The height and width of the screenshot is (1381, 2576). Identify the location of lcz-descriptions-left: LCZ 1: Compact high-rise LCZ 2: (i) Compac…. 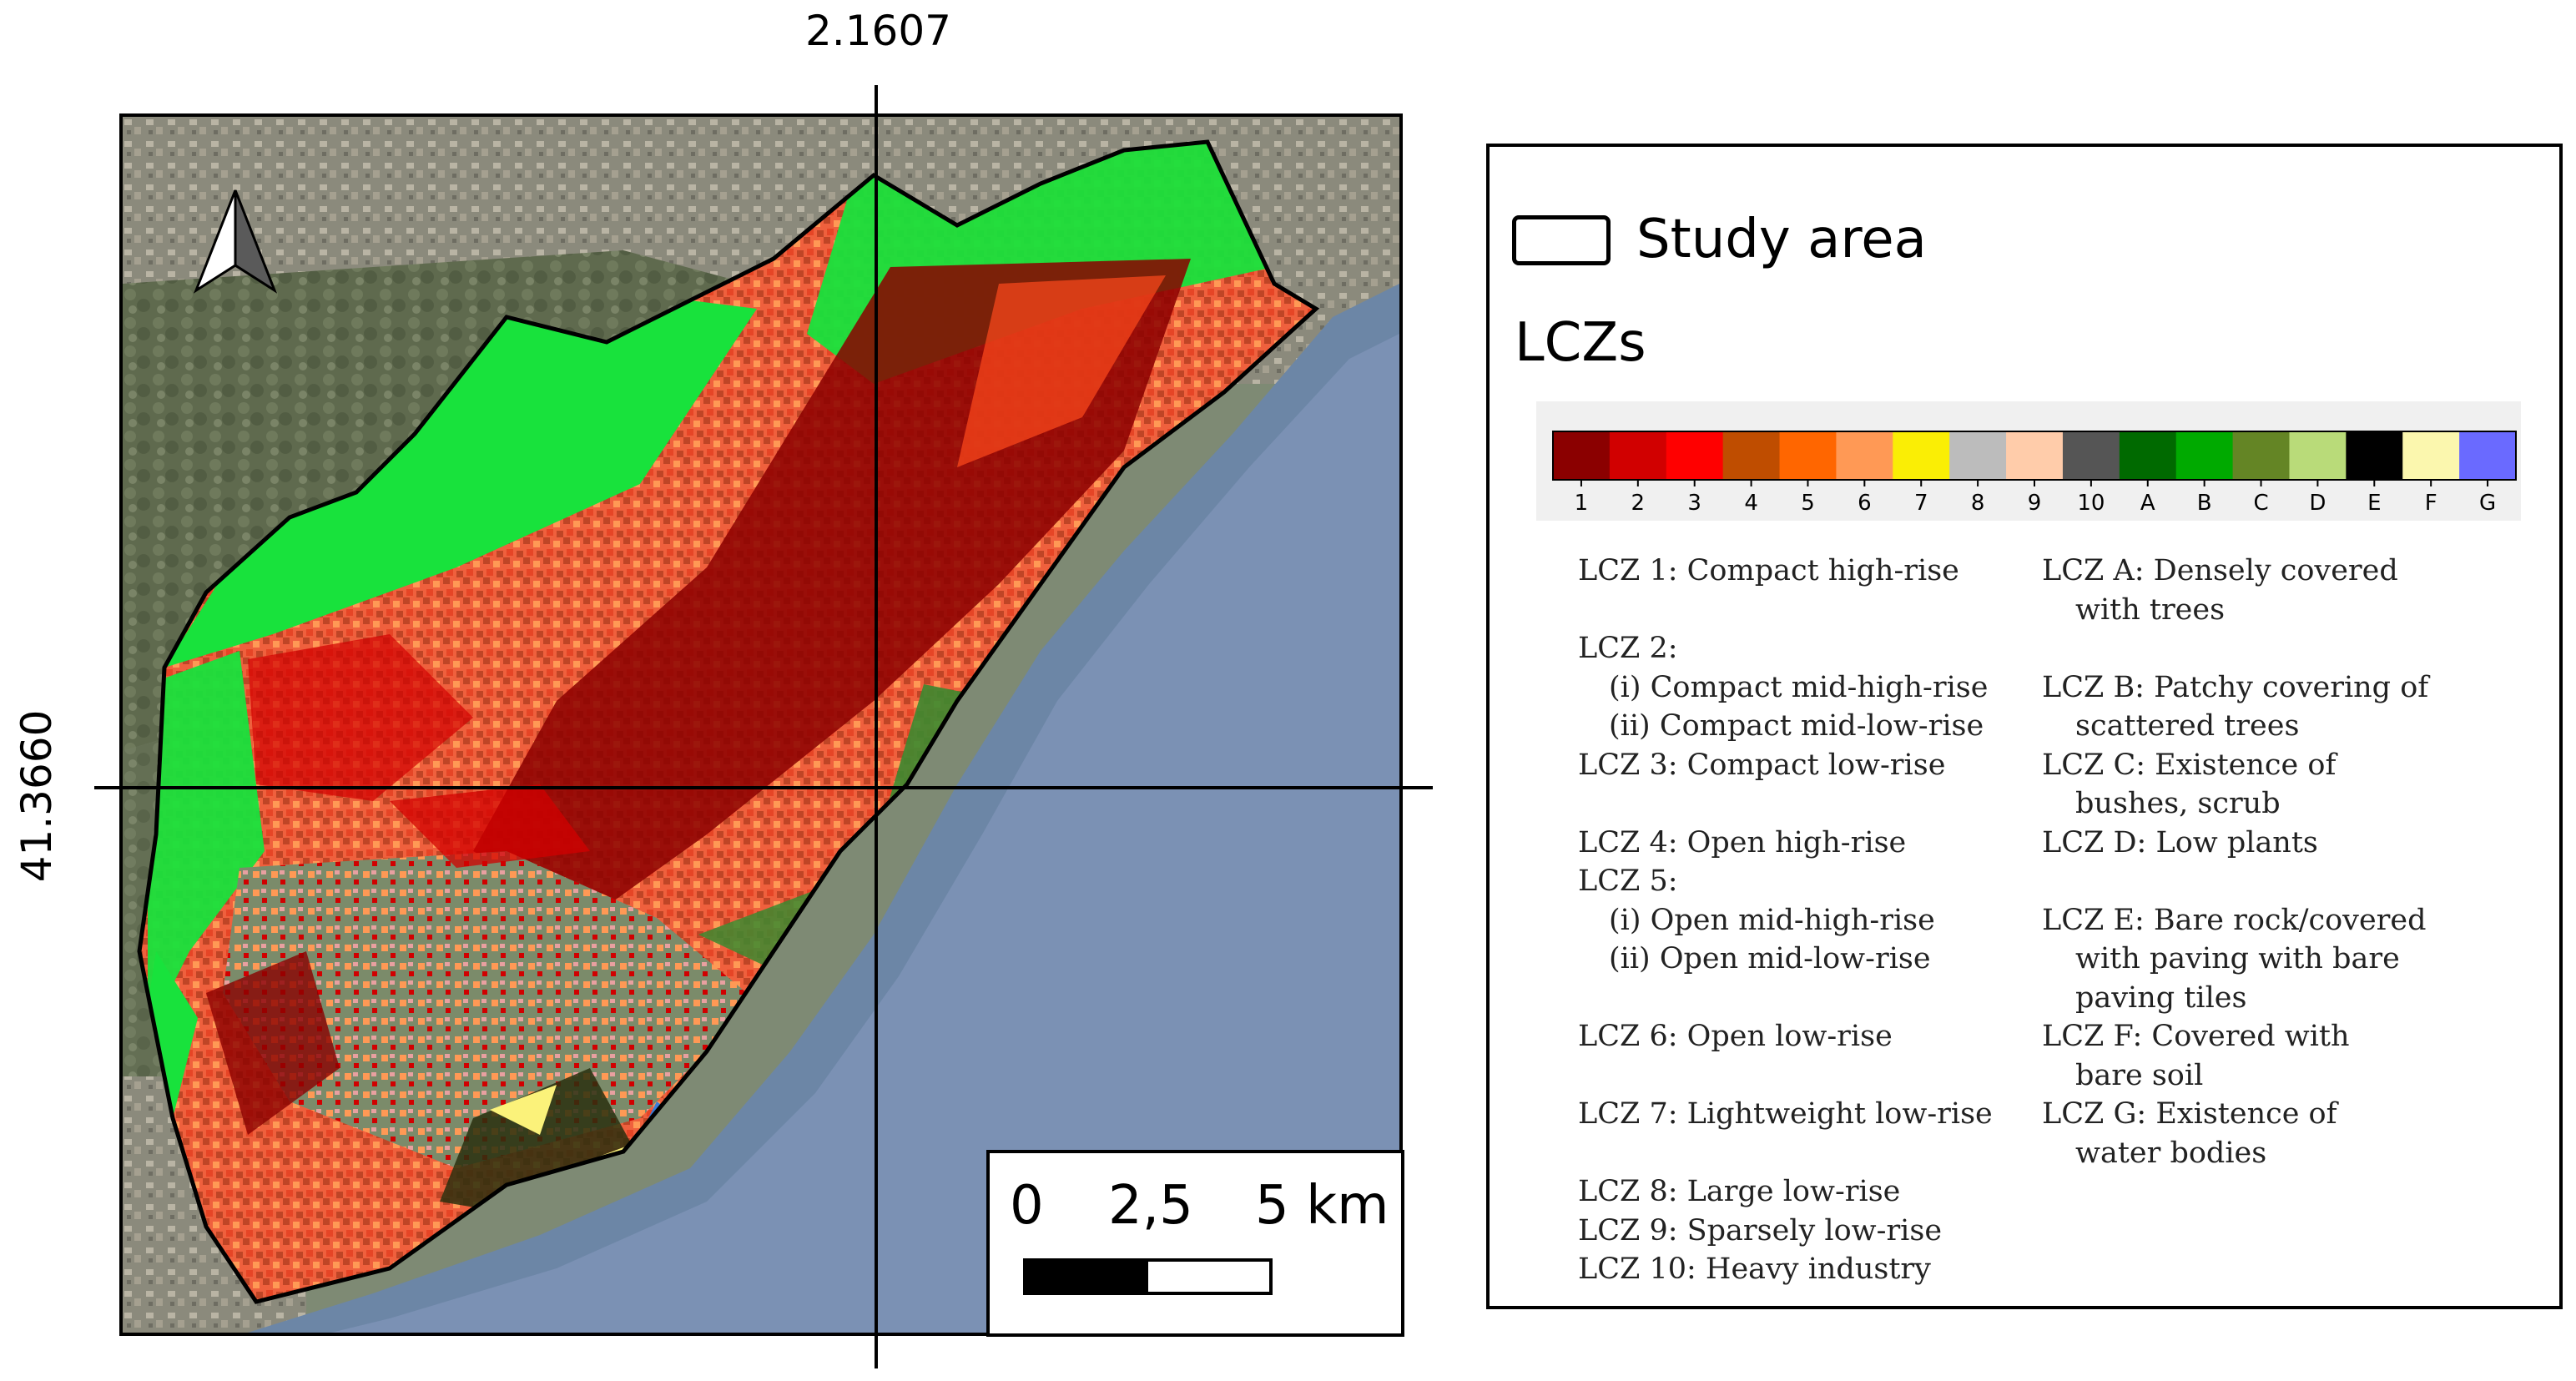
(1786, 920).